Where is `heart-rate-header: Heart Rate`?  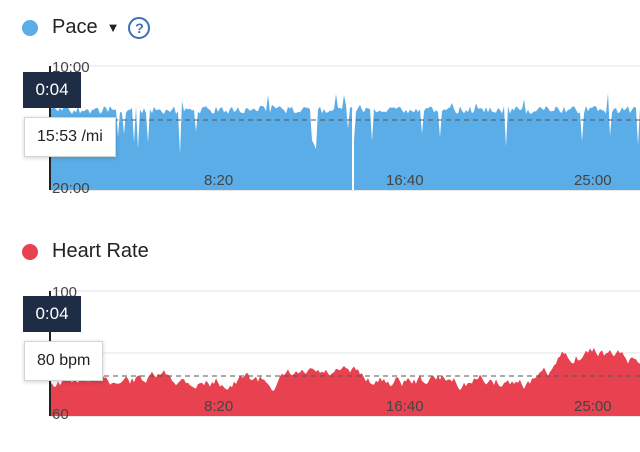
heart-rate-header: Heart Rate is located at coordinates (85, 251).